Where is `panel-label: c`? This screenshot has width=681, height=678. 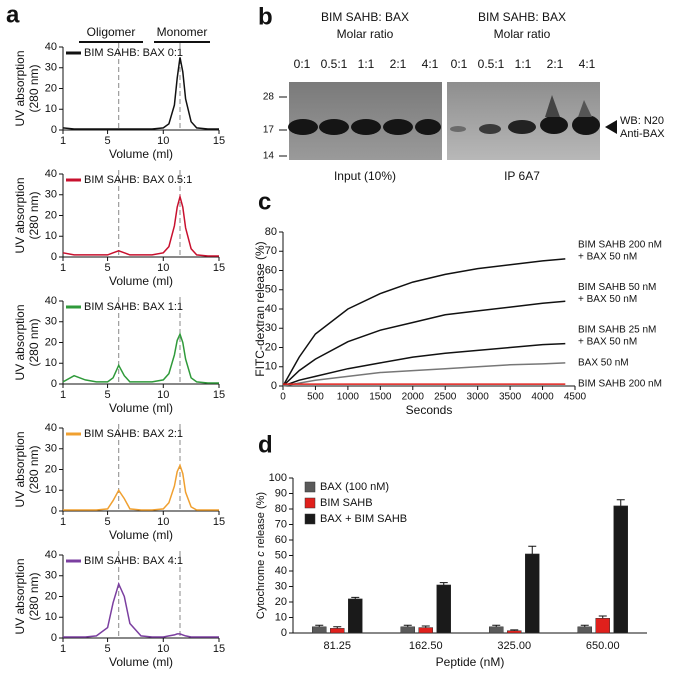
panel-label: c is located at coordinates (264, 201).